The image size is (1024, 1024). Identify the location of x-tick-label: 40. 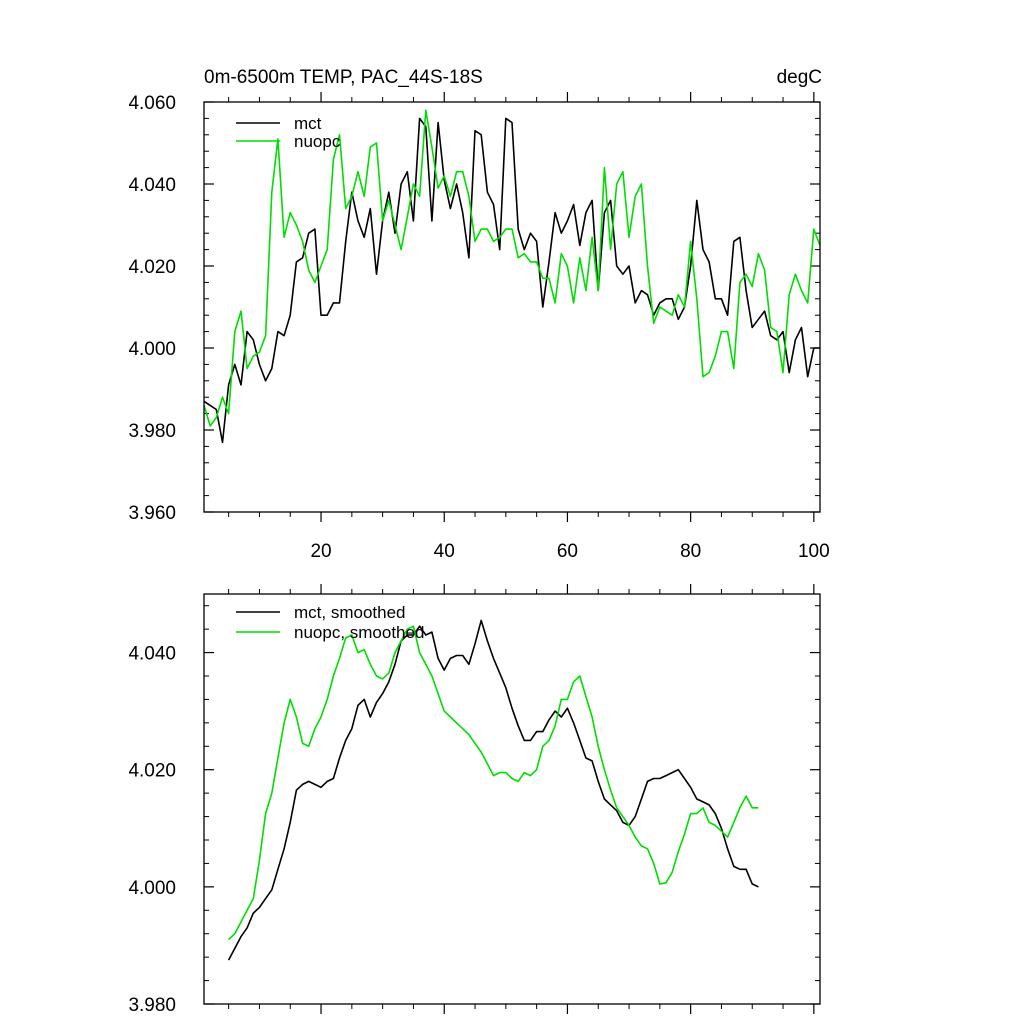
(444, 551).